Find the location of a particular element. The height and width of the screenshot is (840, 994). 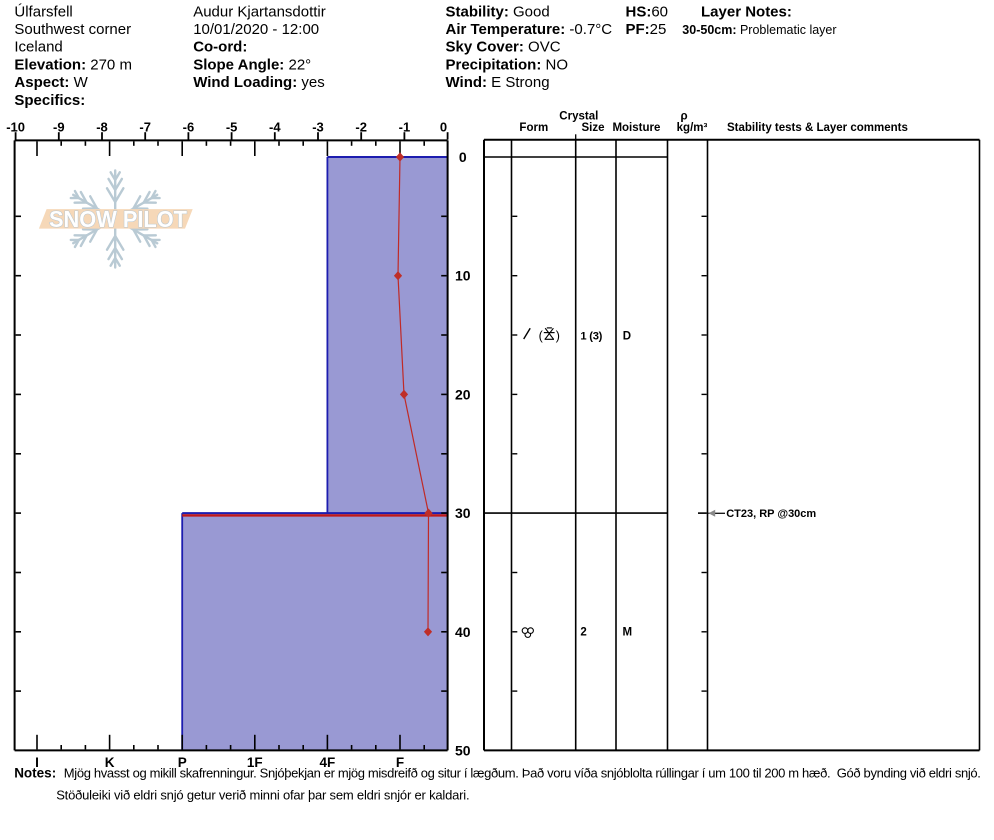

svg-text: Aspect: W is located at coordinates (51, 82).